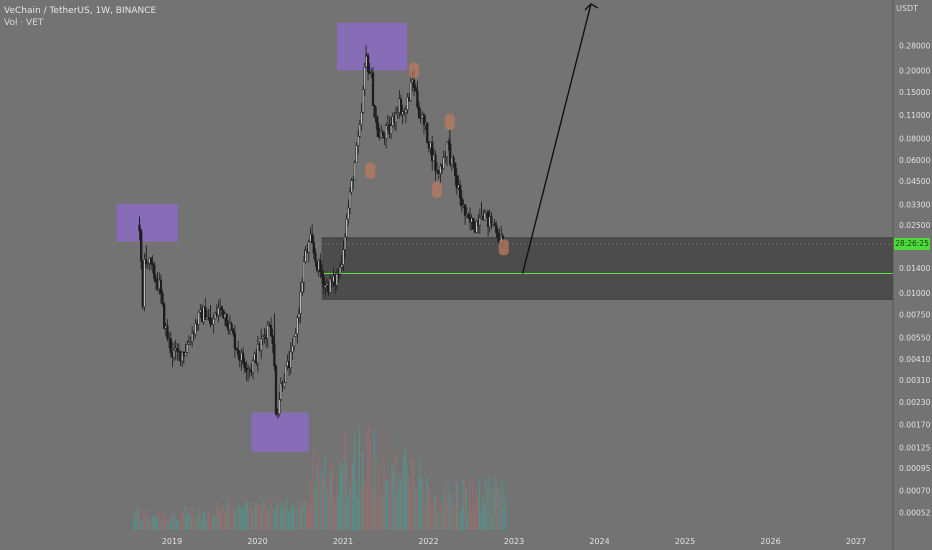 This screenshot has height=550, width=932. I want to click on forecast-arrow-head, so click(591, 7).